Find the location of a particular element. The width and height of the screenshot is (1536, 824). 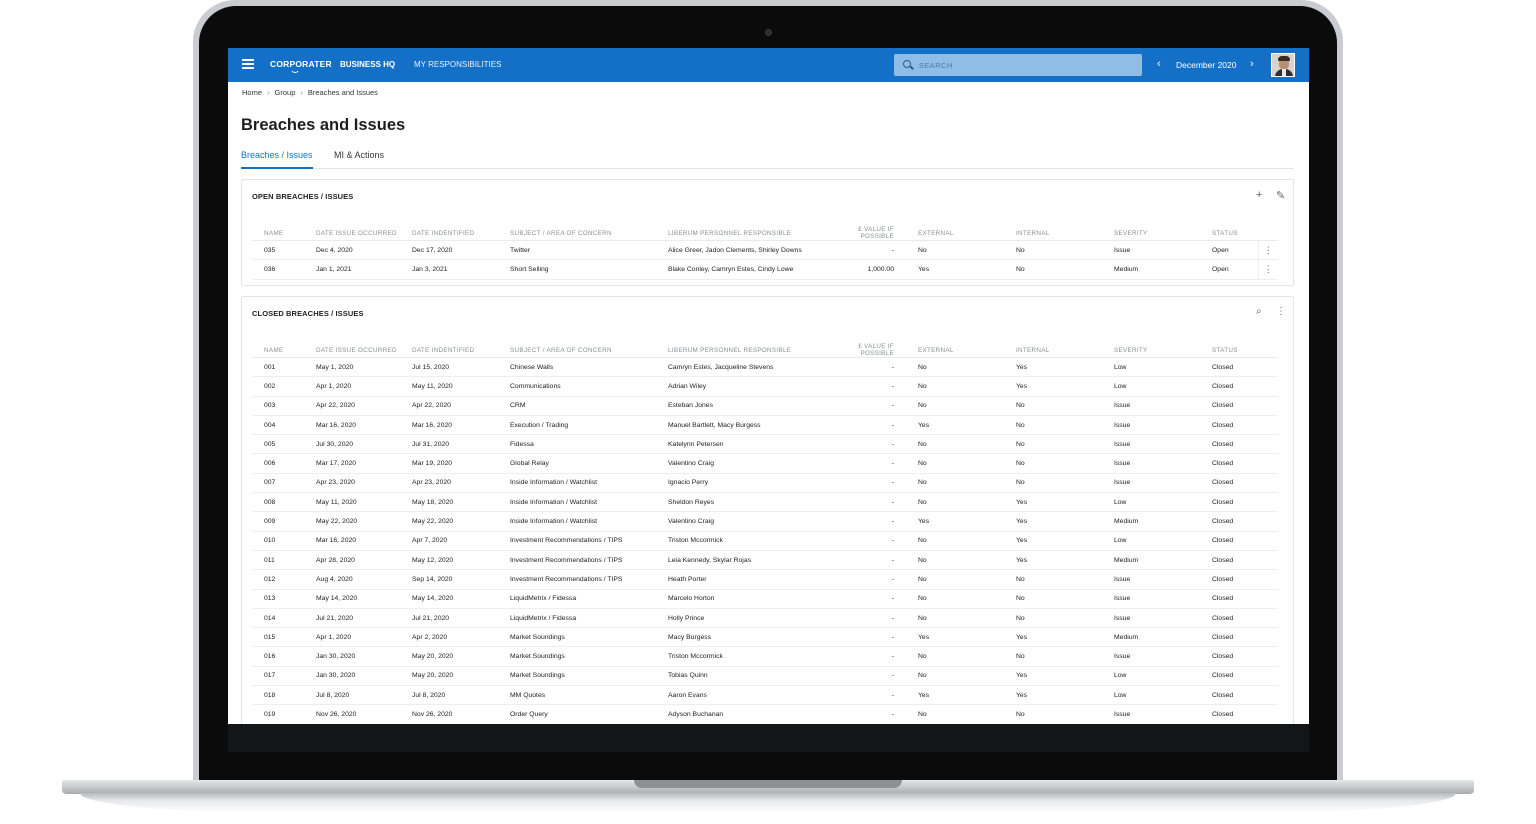

chevron-right-icon: › is located at coordinates (1252, 64).